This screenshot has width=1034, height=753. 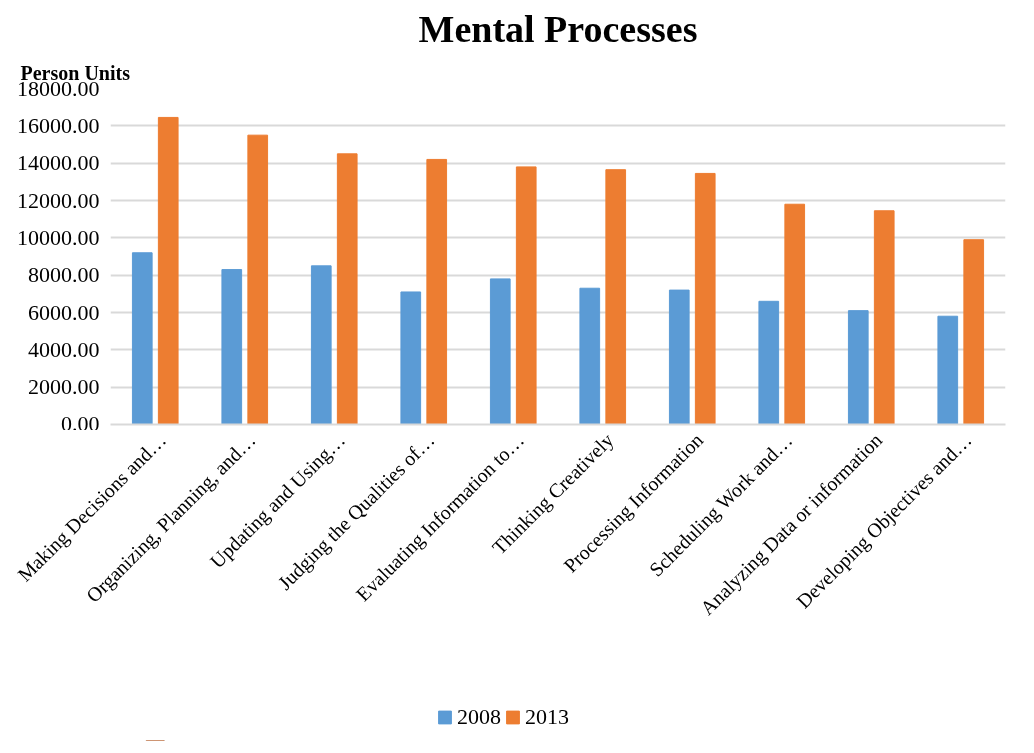 What do you see at coordinates (80, 423) in the screenshot?
I see `y-tick-label: 0.00` at bounding box center [80, 423].